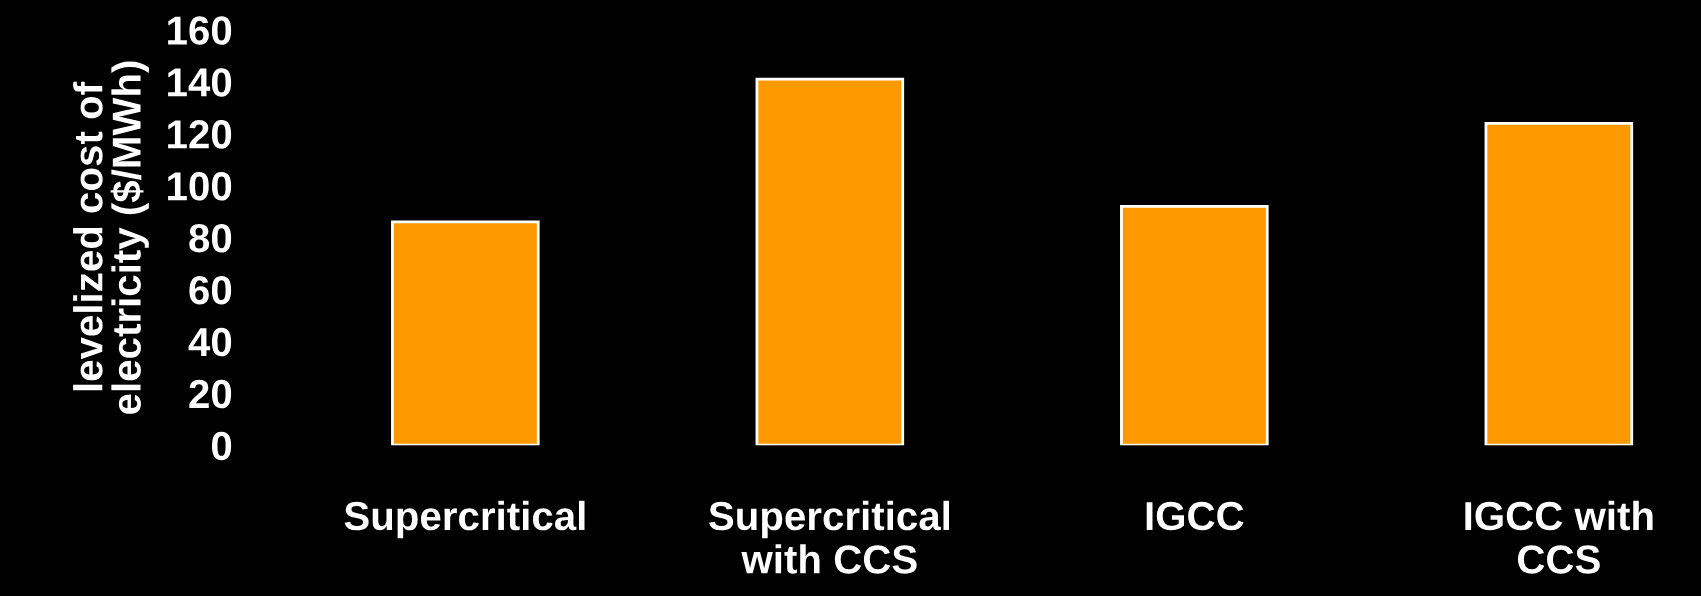 The height and width of the screenshot is (596, 1701). I want to click on x-tick-label: Supercritical with CCS, so click(829, 537).